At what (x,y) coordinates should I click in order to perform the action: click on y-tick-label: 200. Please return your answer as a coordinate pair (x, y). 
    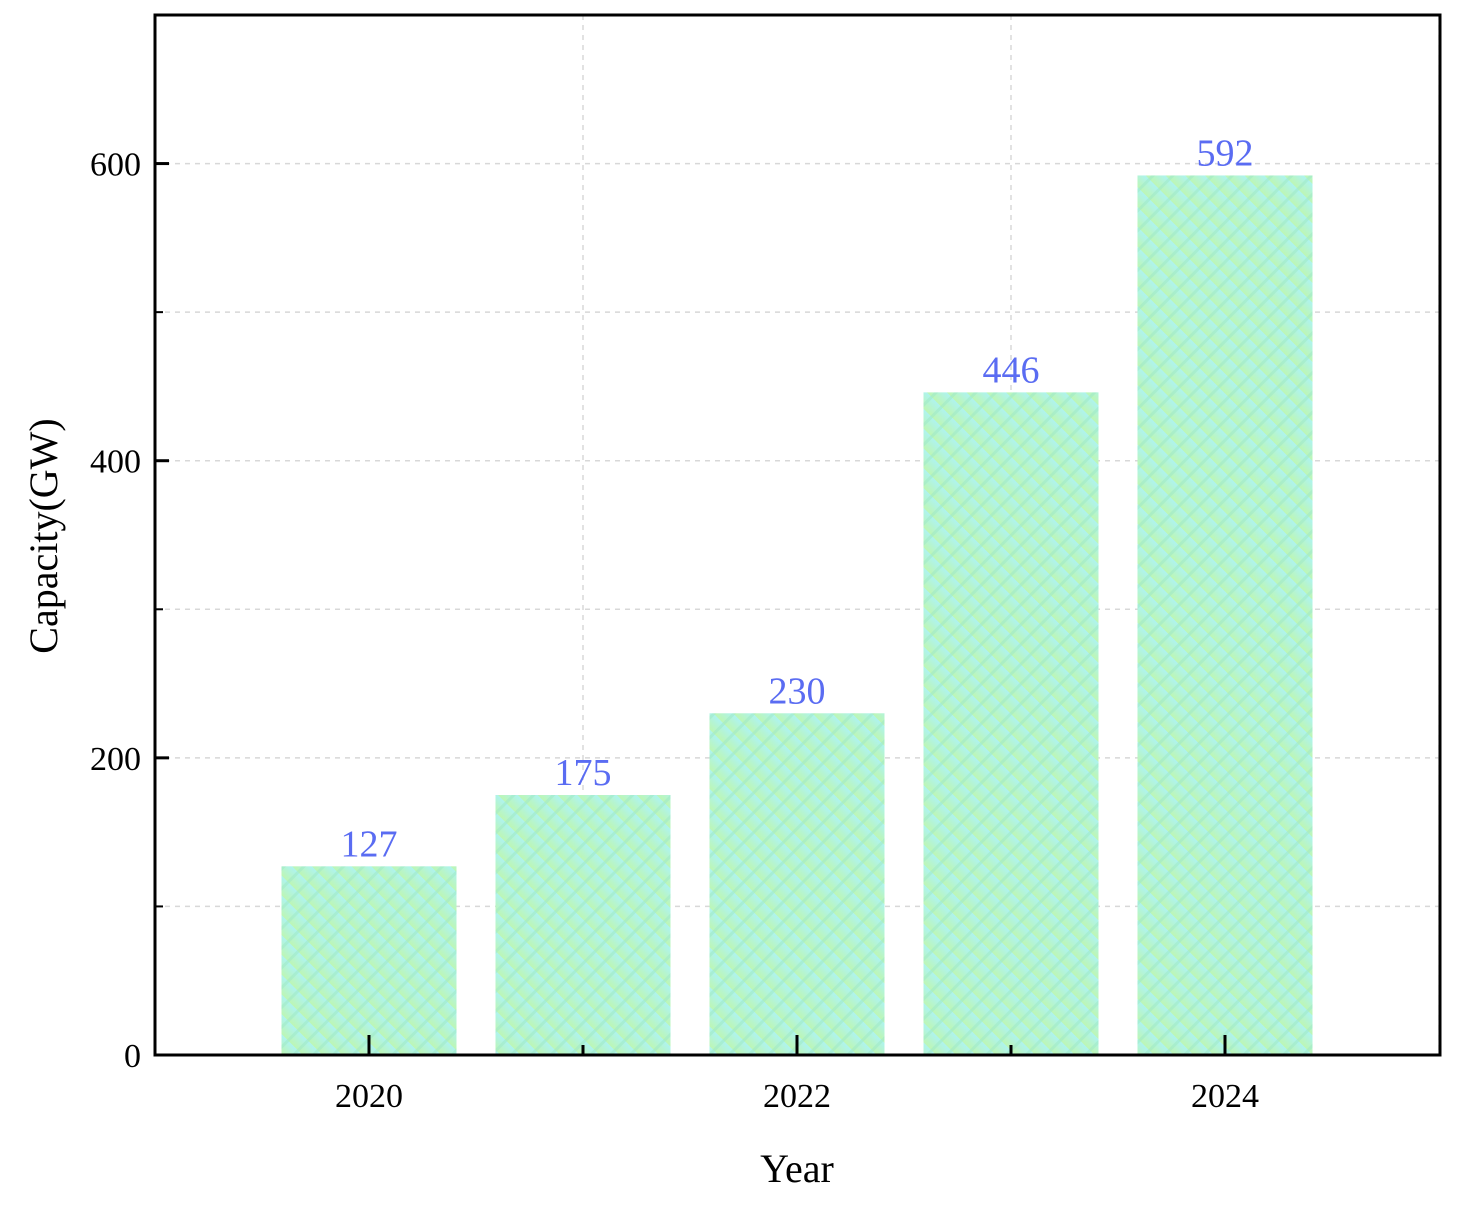
    Looking at the image, I should click on (115, 759).